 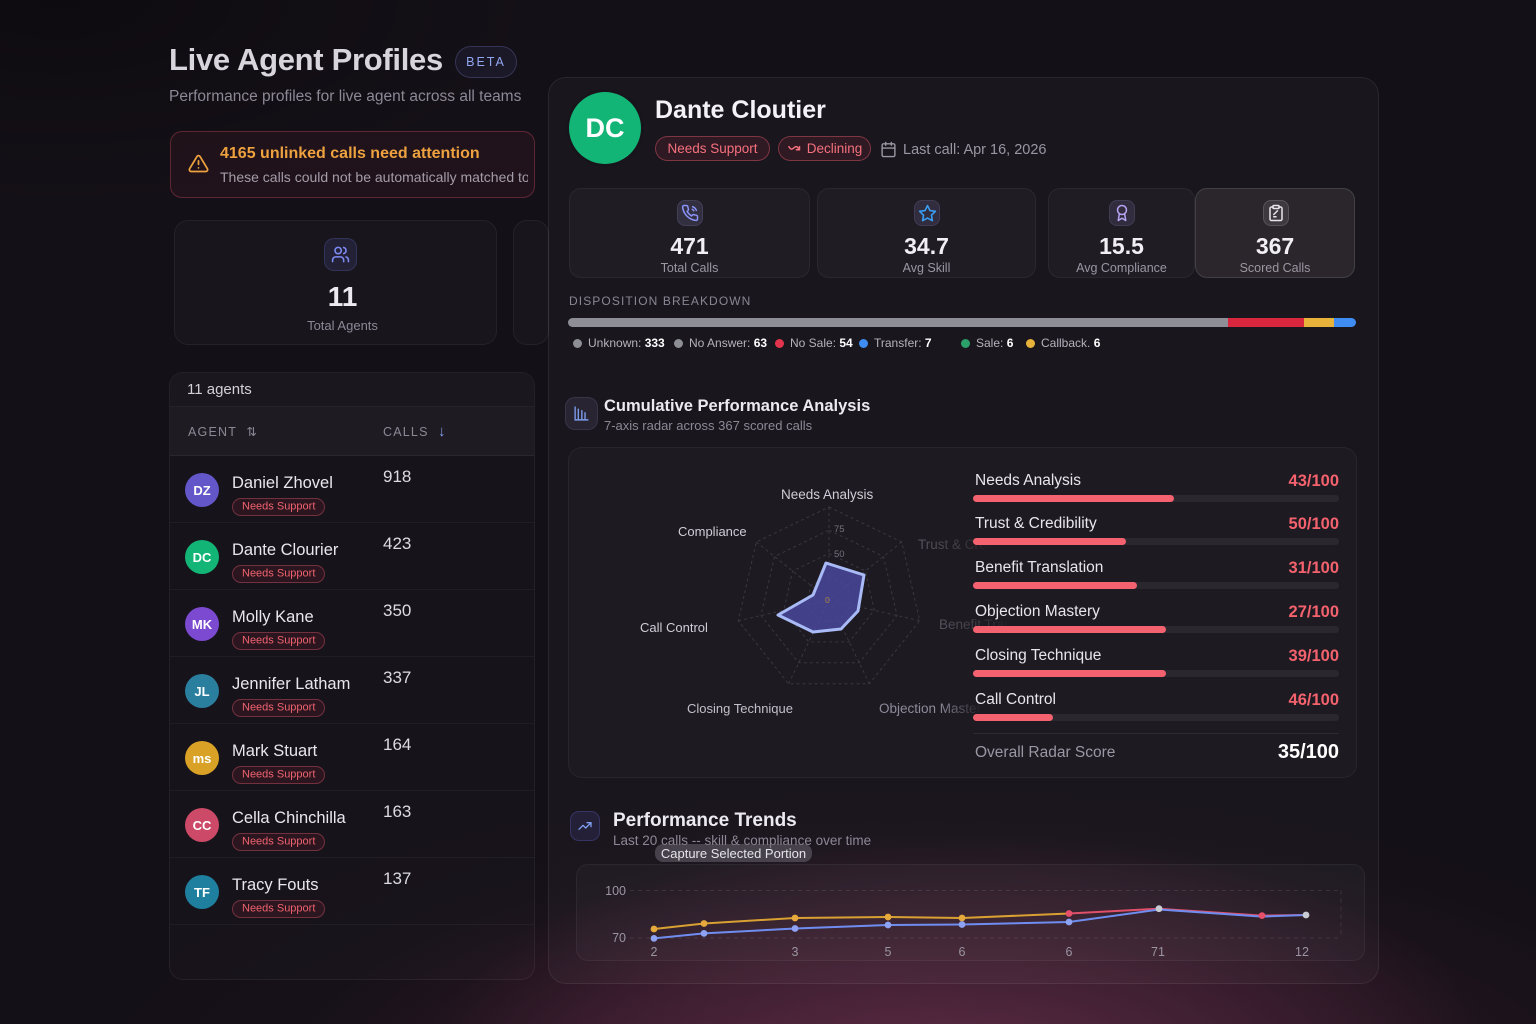 What do you see at coordinates (888, 952) in the screenshot?
I see `svg-text: 5` at bounding box center [888, 952].